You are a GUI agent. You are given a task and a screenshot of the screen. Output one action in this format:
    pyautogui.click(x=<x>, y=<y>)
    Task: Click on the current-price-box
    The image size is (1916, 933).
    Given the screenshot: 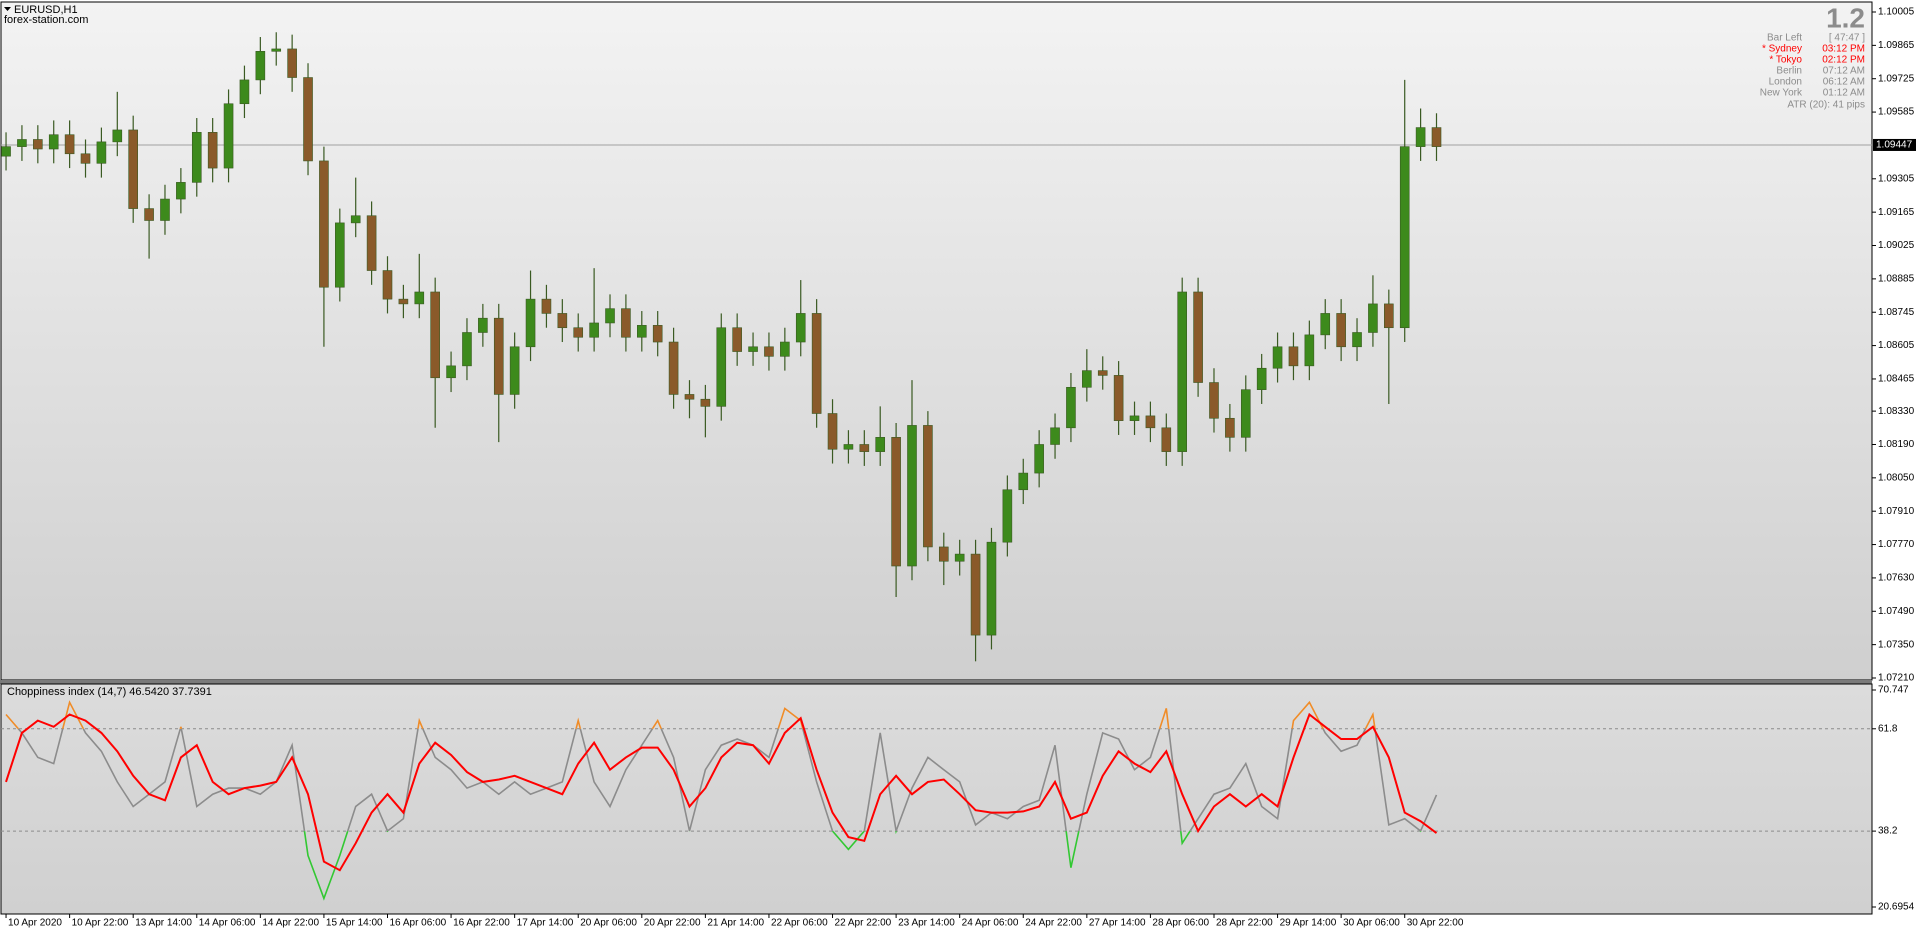 What is the action you would take?
    pyautogui.click(x=1894, y=144)
    